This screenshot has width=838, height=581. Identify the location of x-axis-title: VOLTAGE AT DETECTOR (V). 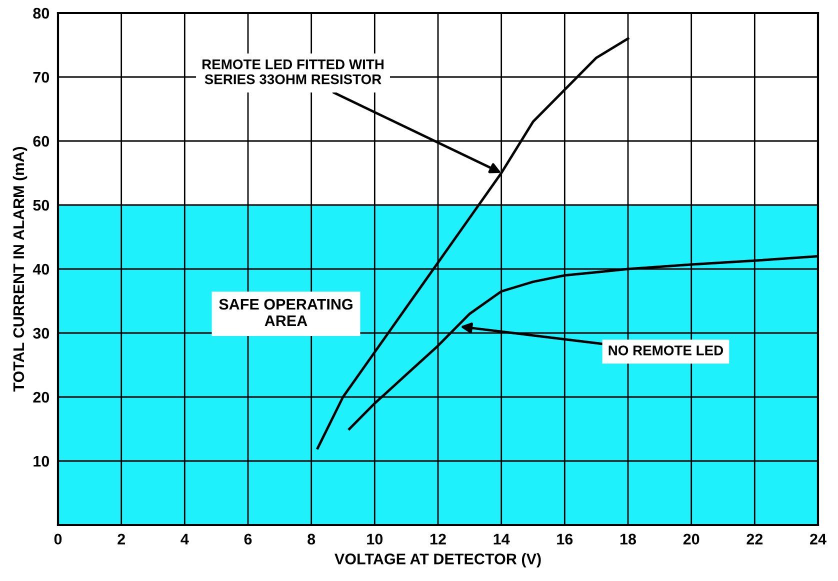
(437, 560).